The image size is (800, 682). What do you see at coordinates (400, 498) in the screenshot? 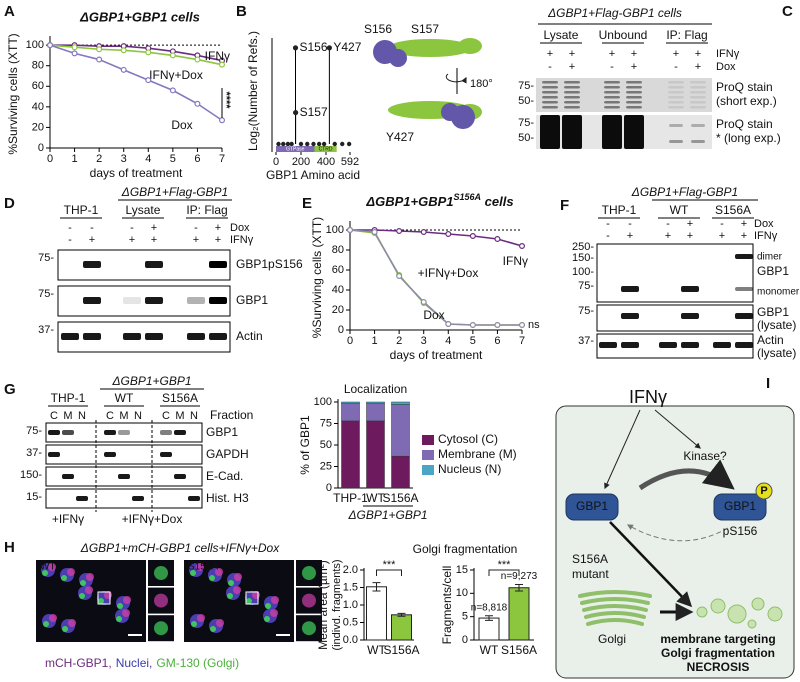
I see `x-tick-label: S156A` at bounding box center [400, 498].